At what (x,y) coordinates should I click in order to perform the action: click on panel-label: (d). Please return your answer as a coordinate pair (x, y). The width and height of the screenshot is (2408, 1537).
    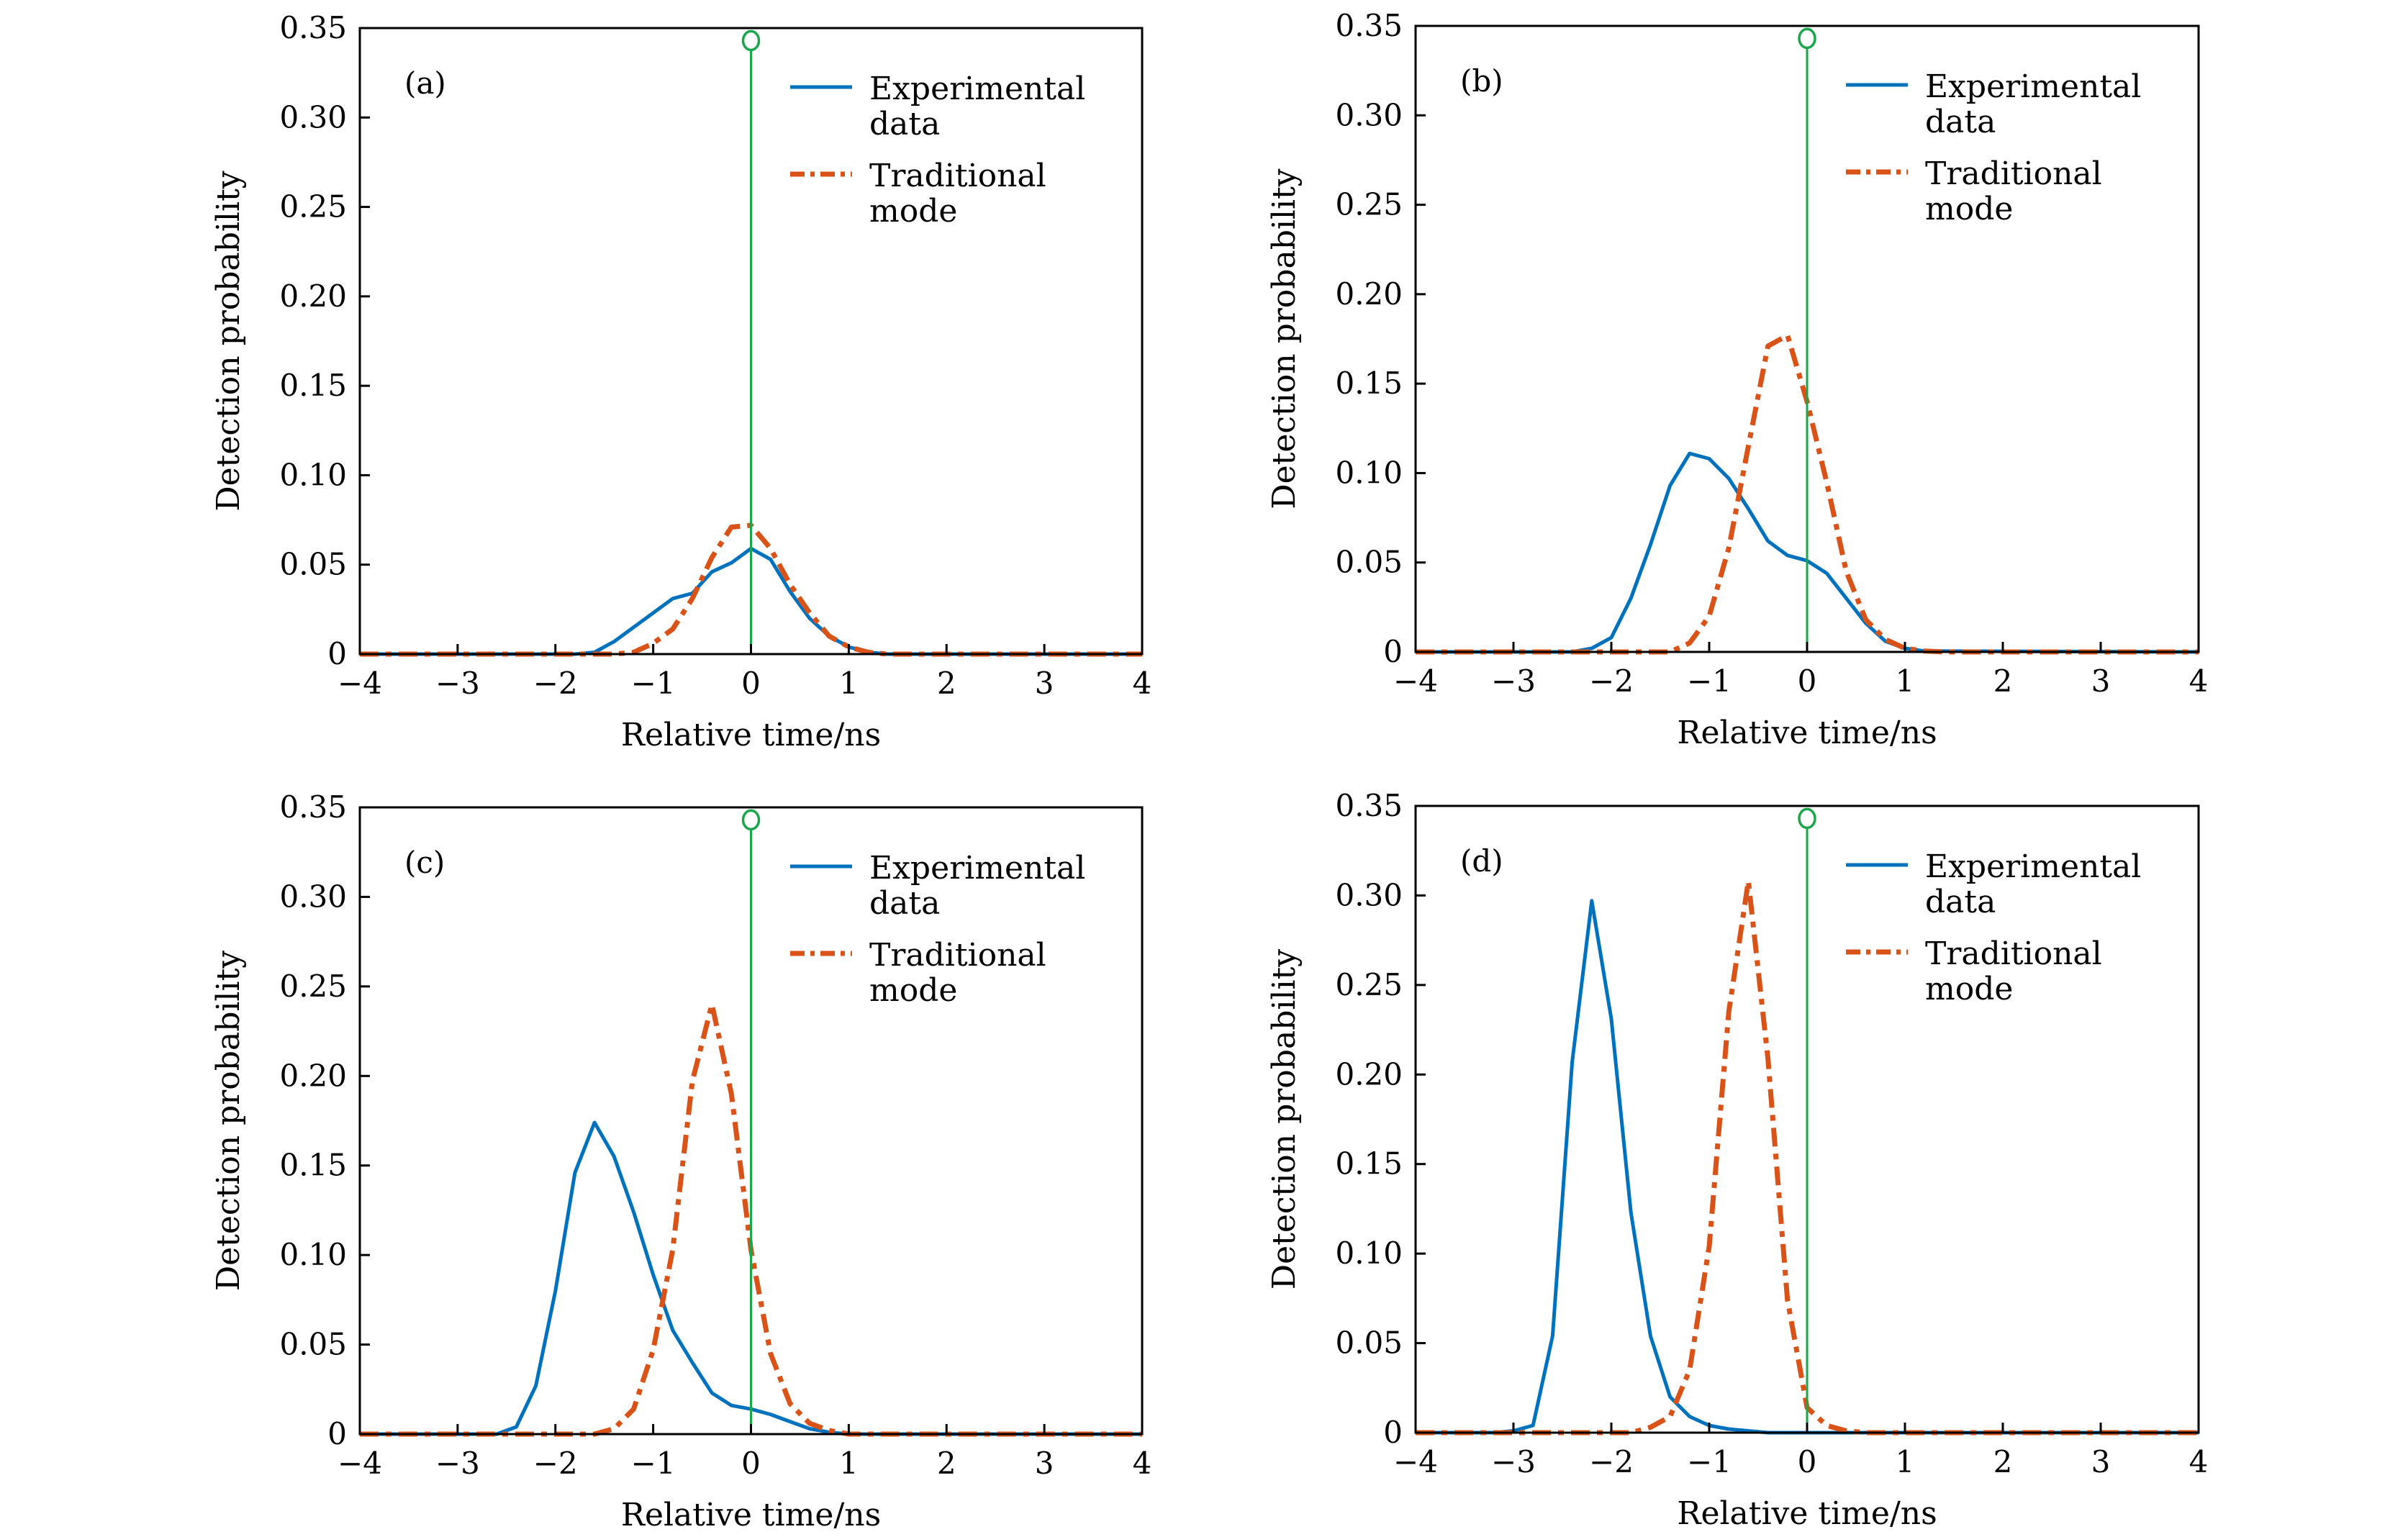
    Looking at the image, I should click on (1481, 861).